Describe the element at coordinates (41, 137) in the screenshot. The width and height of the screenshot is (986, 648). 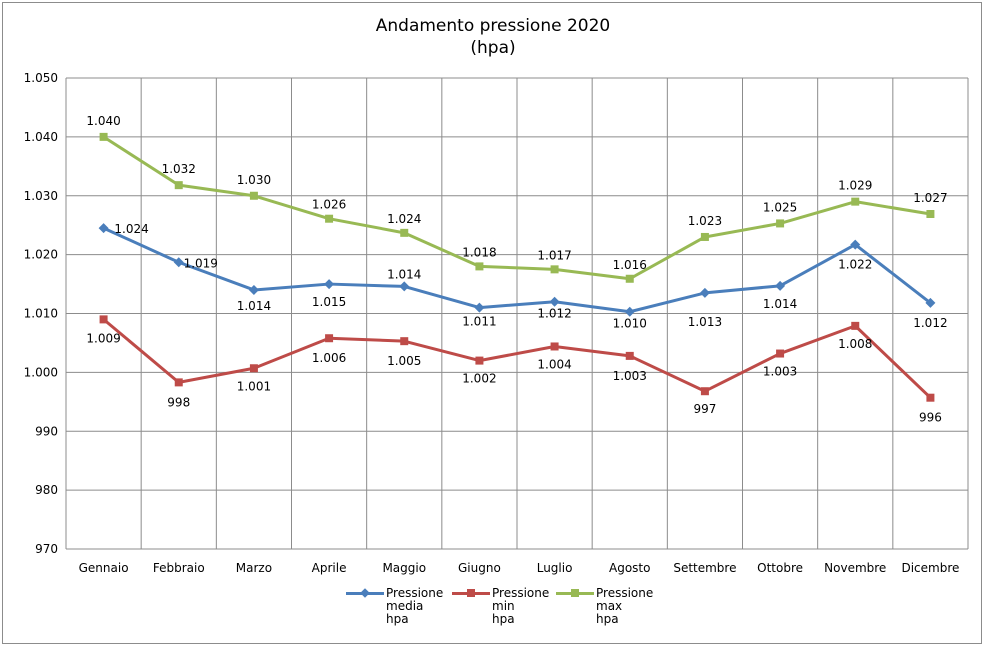
I see `y-tick-label: 1.040` at that location.